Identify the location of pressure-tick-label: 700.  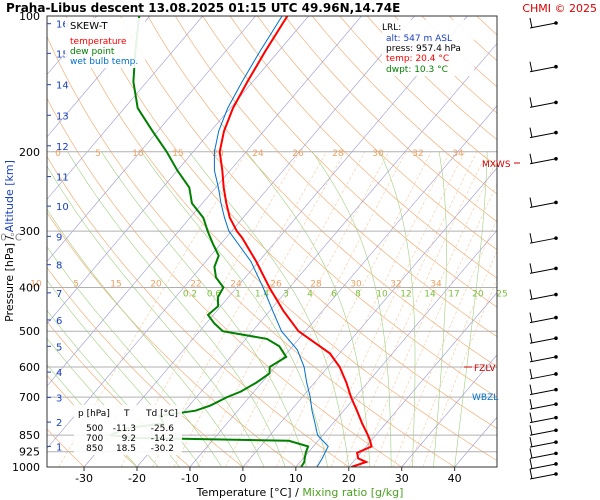
(29, 397).